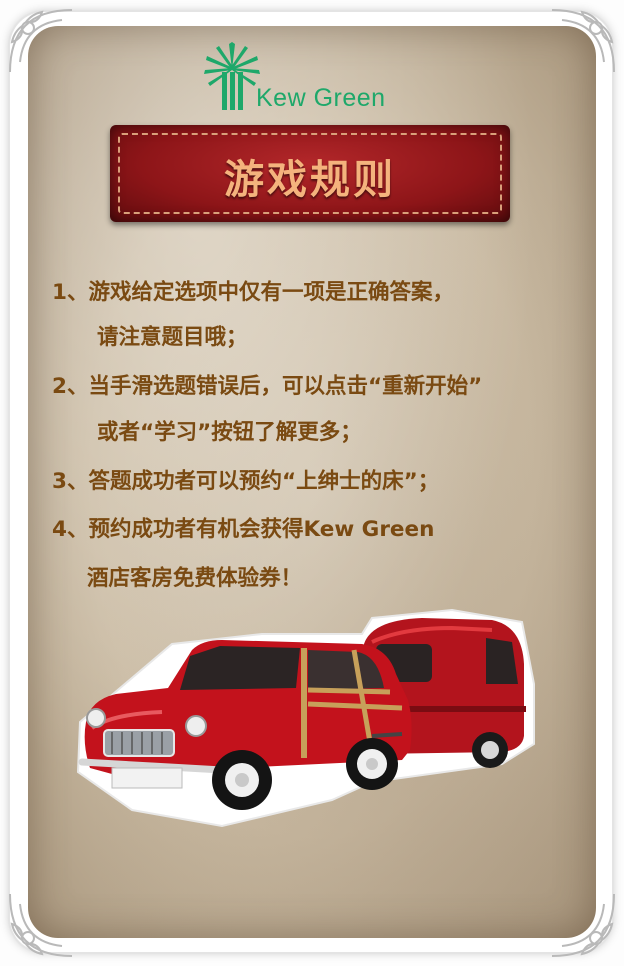  I want to click on rule-2-line-2: 或者“学习”按钮了解更多；, so click(229, 432).